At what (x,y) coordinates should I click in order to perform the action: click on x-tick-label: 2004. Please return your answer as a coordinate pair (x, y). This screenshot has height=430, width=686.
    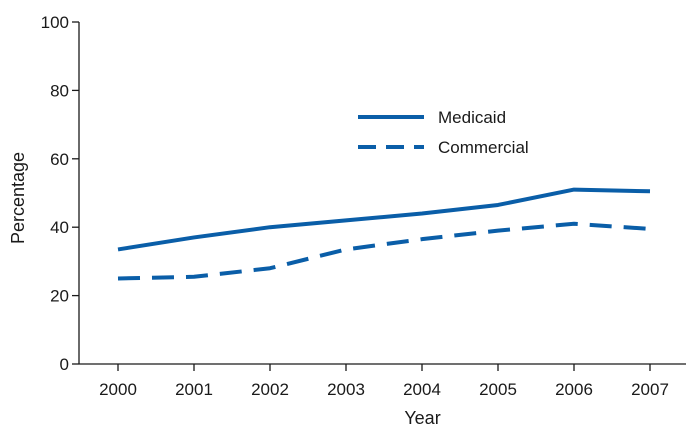
    Looking at the image, I should click on (422, 389).